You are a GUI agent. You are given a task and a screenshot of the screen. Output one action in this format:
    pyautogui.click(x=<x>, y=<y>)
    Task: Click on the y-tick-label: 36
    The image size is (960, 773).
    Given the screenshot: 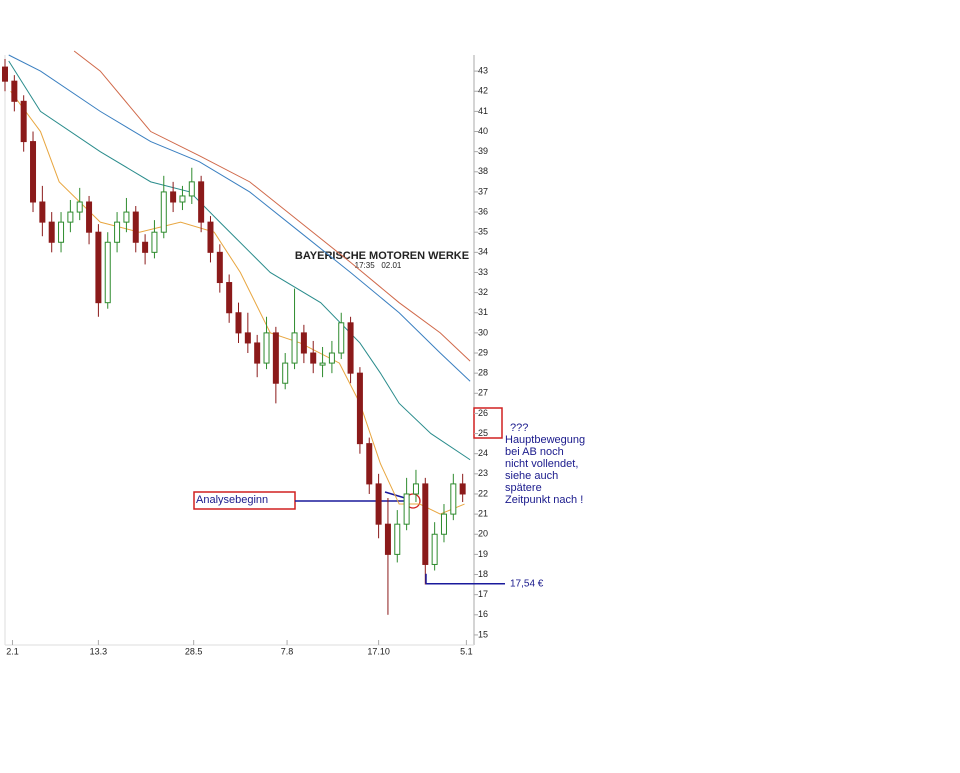 What is the action you would take?
    pyautogui.click(x=483, y=211)
    